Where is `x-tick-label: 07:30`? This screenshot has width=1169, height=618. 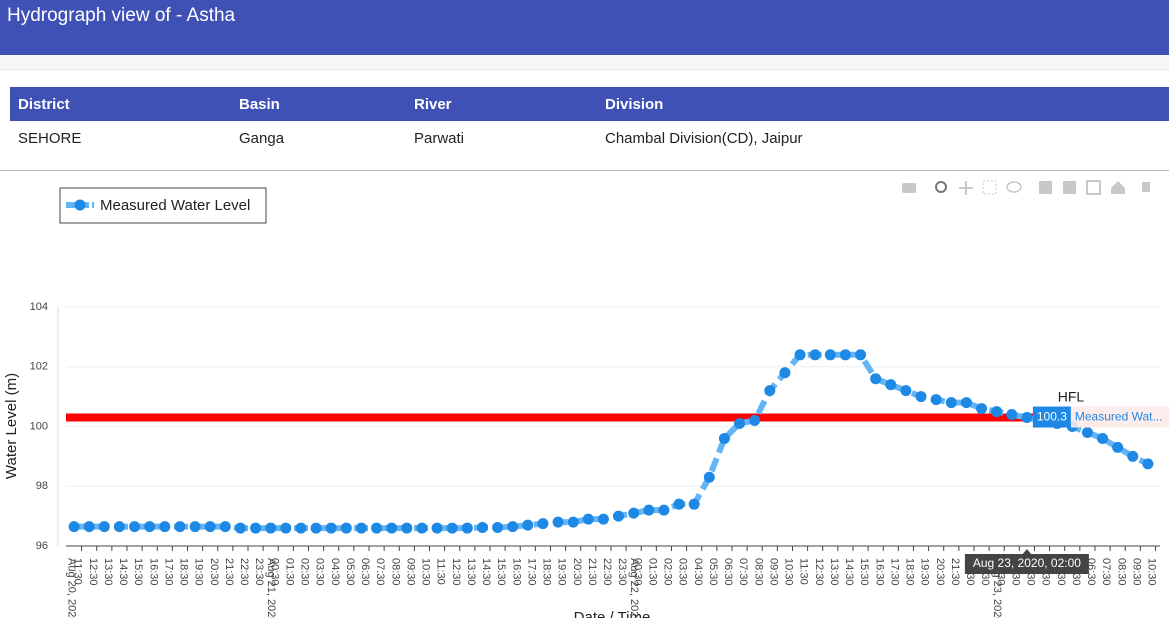
x-tick-label: 07:30 is located at coordinates (743, 572).